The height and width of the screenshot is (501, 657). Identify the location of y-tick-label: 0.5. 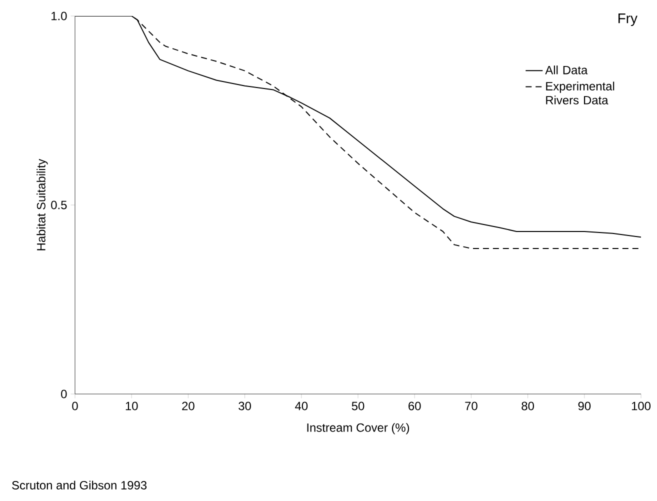
(59, 205).